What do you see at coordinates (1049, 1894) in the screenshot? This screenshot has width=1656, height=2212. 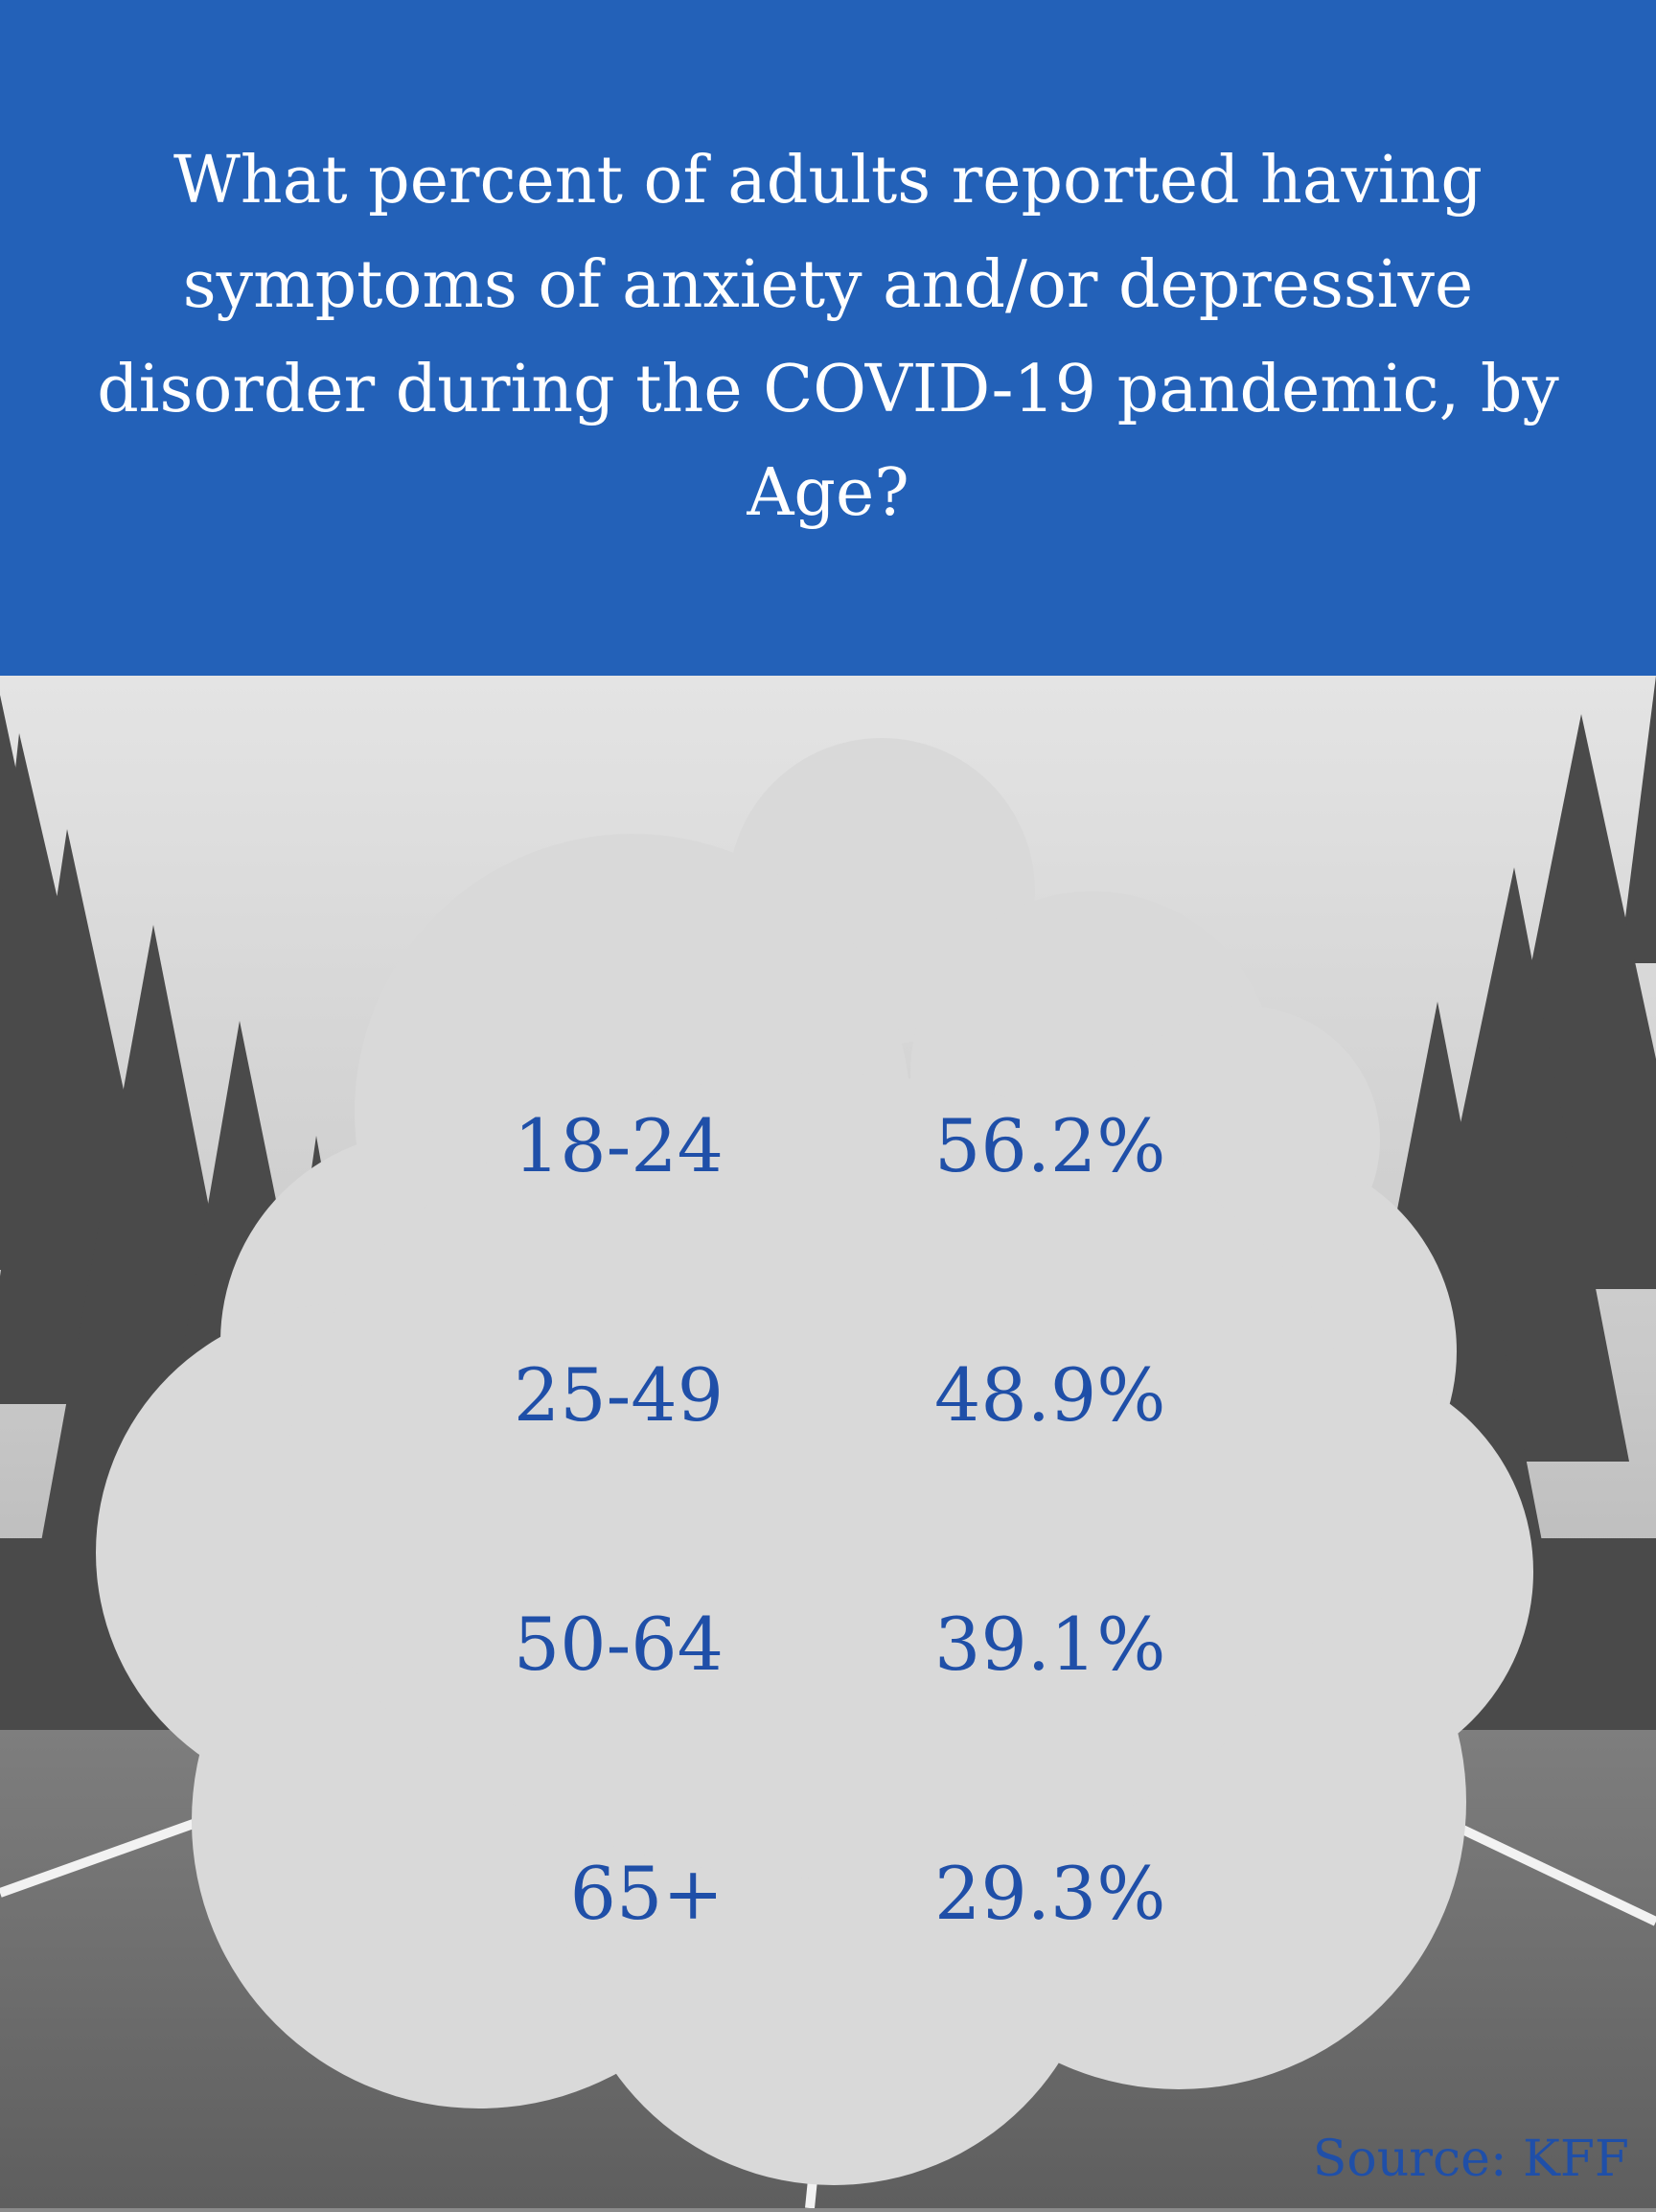 I see `percent-value: 29.3%` at bounding box center [1049, 1894].